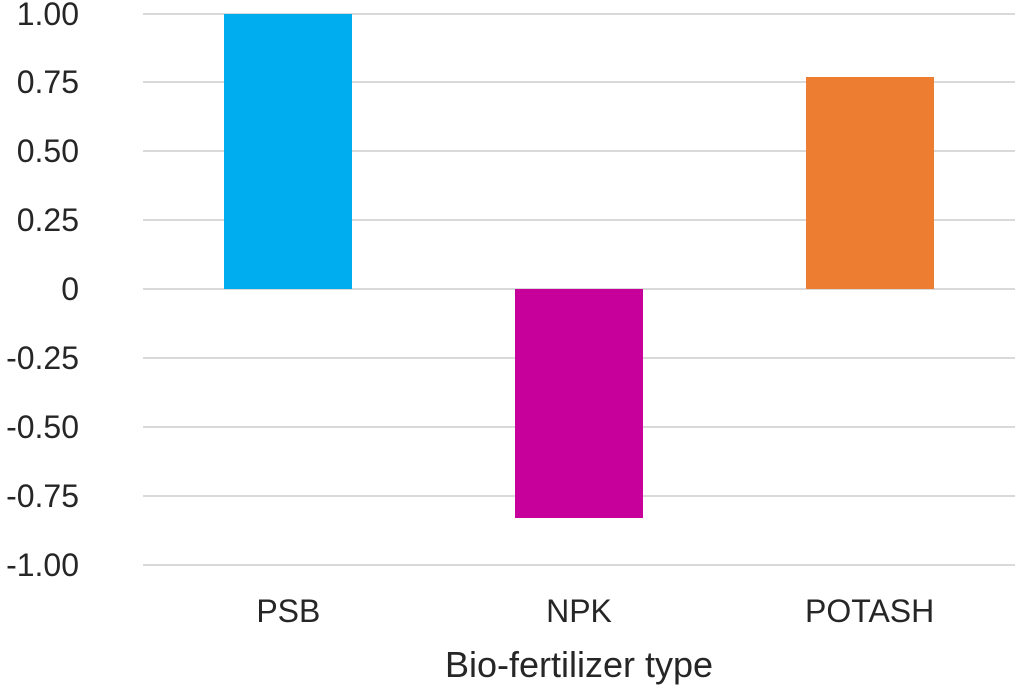 The height and width of the screenshot is (690, 1015). Describe the element at coordinates (47, 16) in the screenshot. I see `y-tick-label: 1.00` at that location.